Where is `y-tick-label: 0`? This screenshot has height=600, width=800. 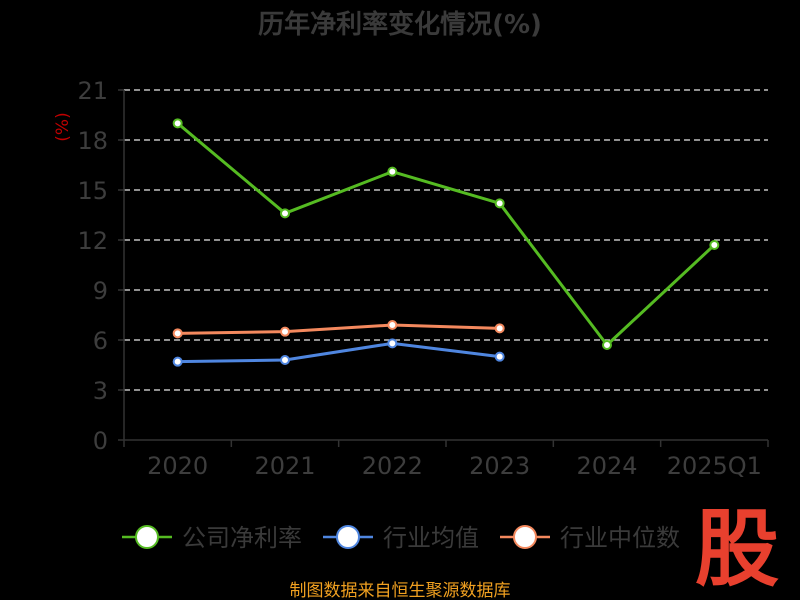
y-tick-label: 0 is located at coordinates (100, 441).